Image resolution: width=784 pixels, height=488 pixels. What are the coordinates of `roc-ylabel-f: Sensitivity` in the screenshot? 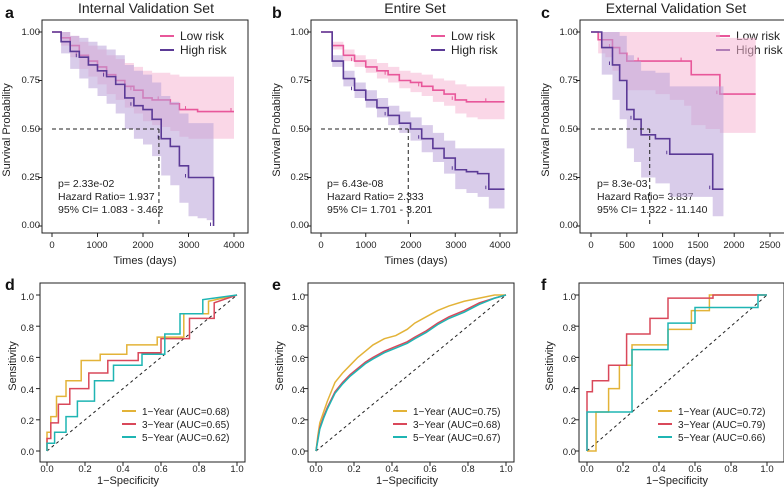 It's located at (550, 366).